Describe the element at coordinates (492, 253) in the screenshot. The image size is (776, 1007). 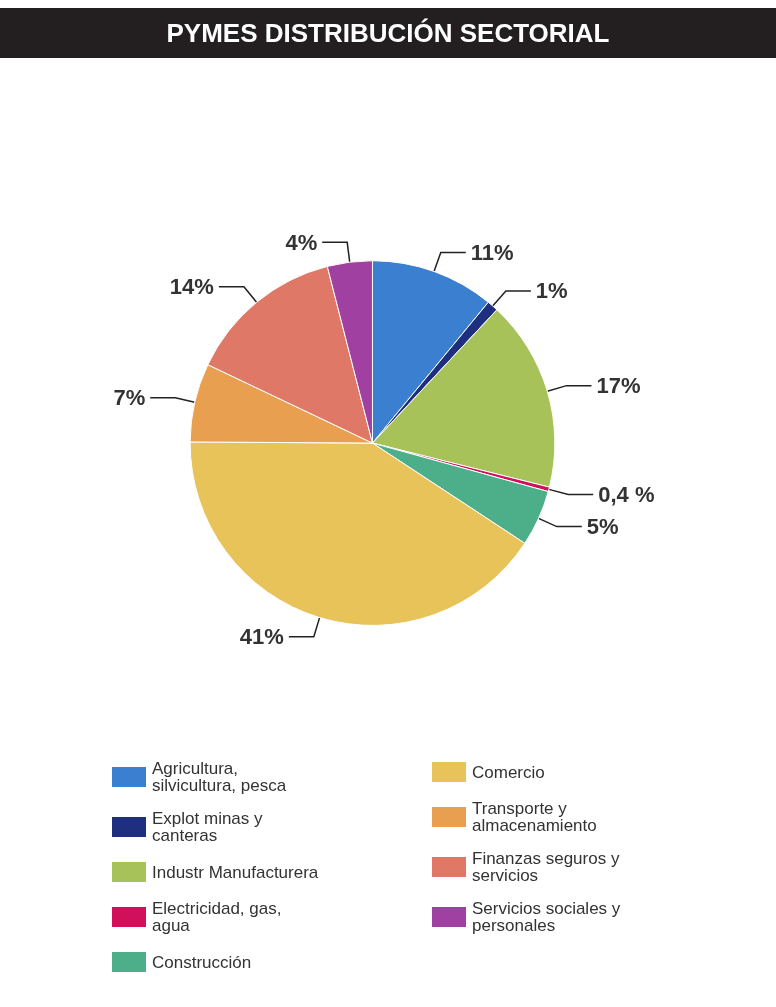
I see `data-label: 11%` at that location.